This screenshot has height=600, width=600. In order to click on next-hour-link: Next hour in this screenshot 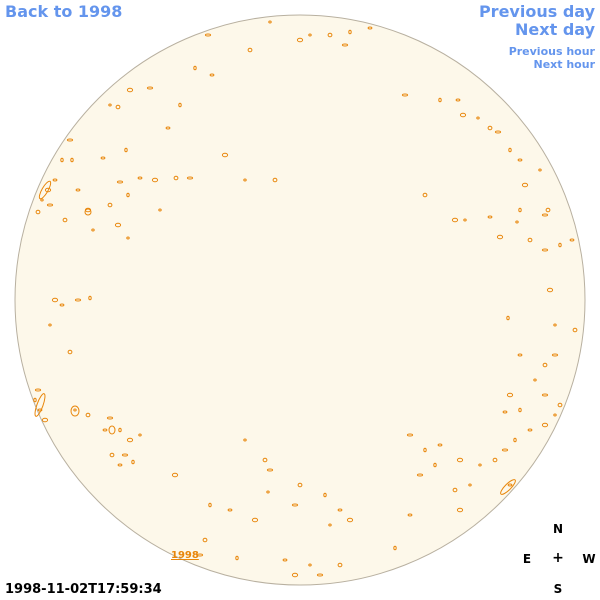, I will do `click(564, 64)`.